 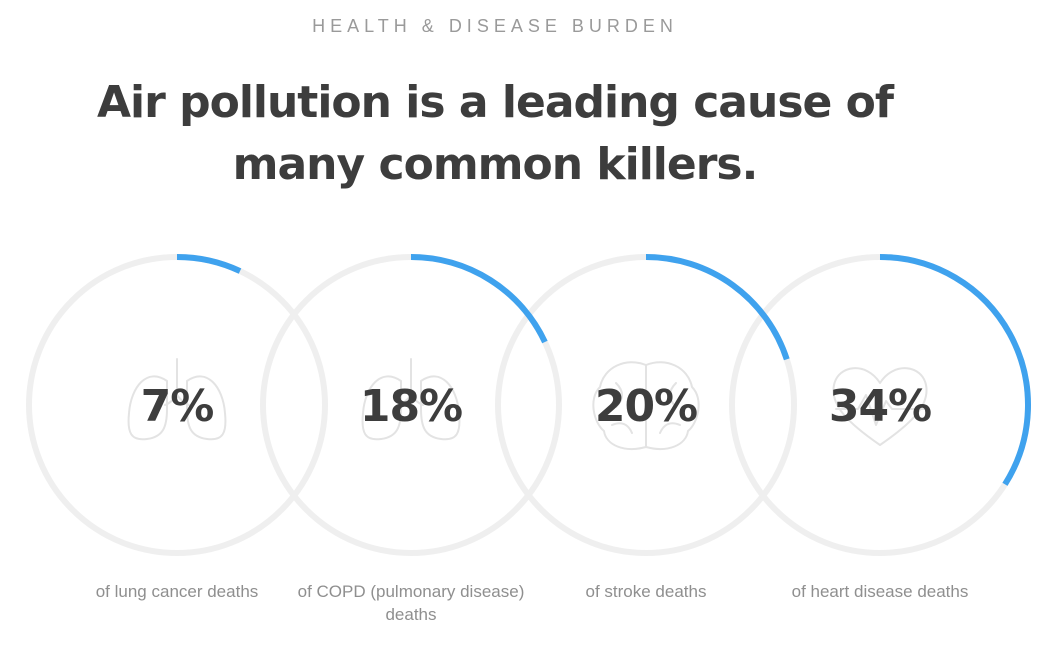 I want to click on page-title-line-2: many common killers., so click(x=495, y=164).